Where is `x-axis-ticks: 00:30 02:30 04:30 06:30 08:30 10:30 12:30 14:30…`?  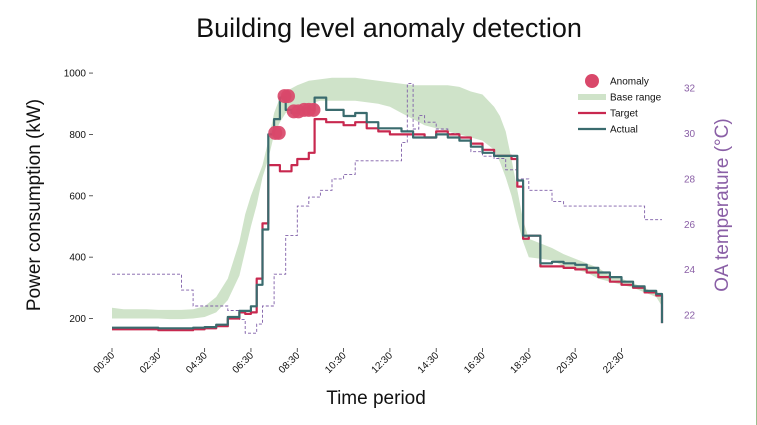 x-axis-ticks: 00:30 02:30 04:30 06:30 08:30 10:30 12:30 14:30… is located at coordinates (359, 362).